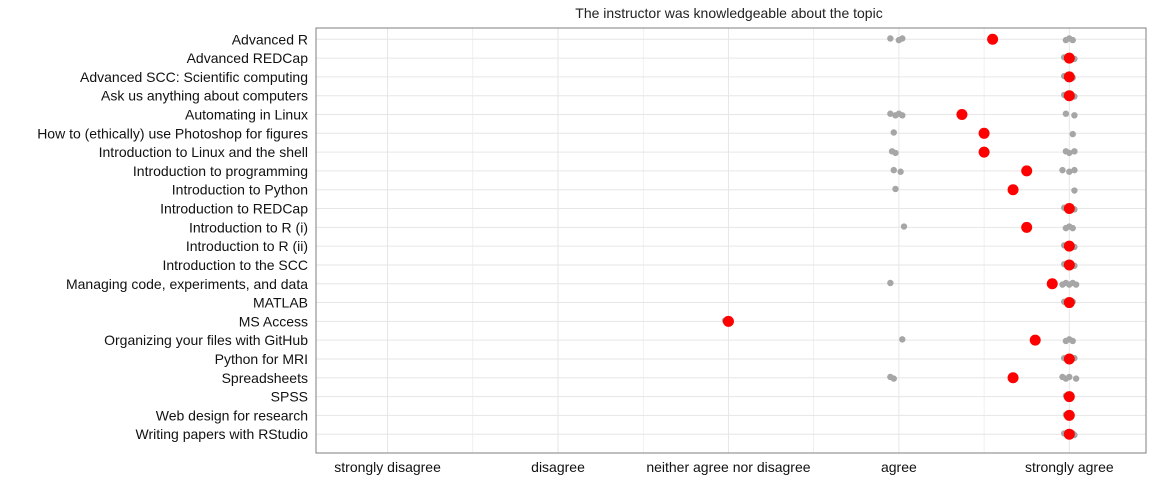 The image size is (1152, 480). What do you see at coordinates (558, 467) in the screenshot?
I see `x-tick-label: disagree` at bounding box center [558, 467].